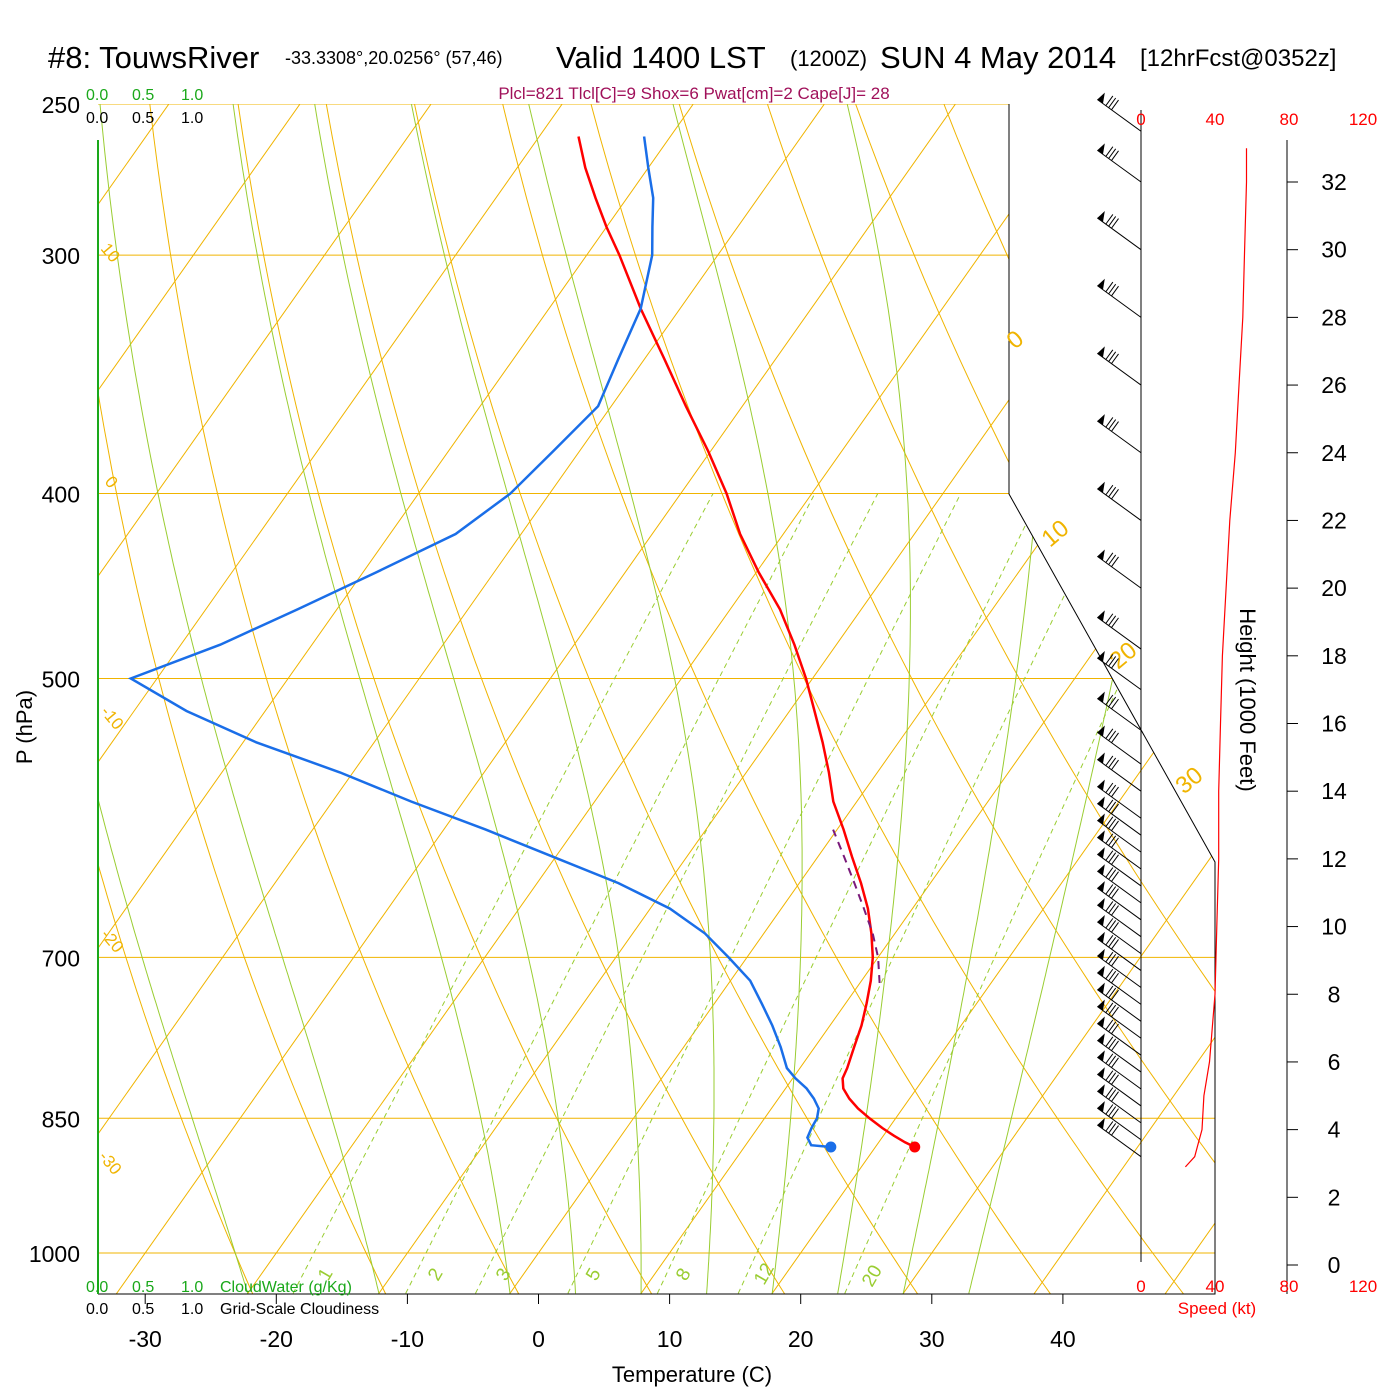  What do you see at coordinates (538, 1339) in the screenshot?
I see `x-tick-label: 0` at bounding box center [538, 1339].